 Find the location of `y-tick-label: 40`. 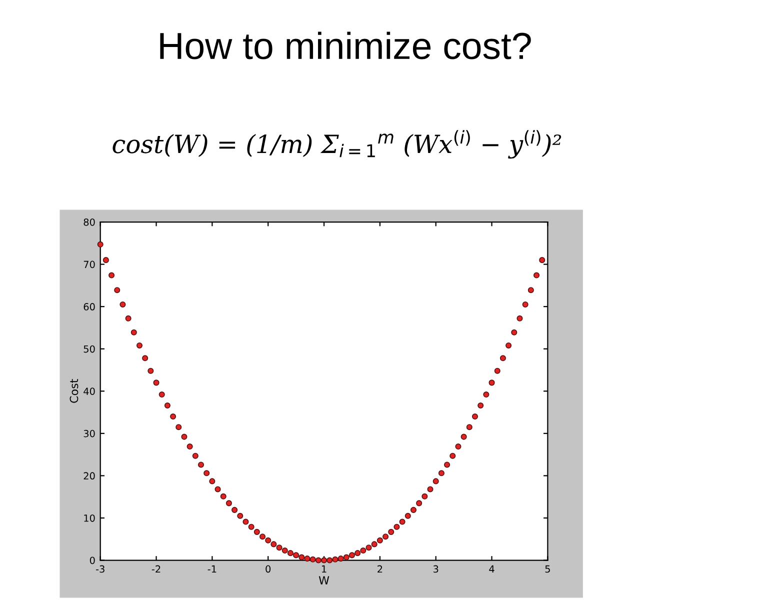

y-tick-label: 40 is located at coordinates (89, 391).